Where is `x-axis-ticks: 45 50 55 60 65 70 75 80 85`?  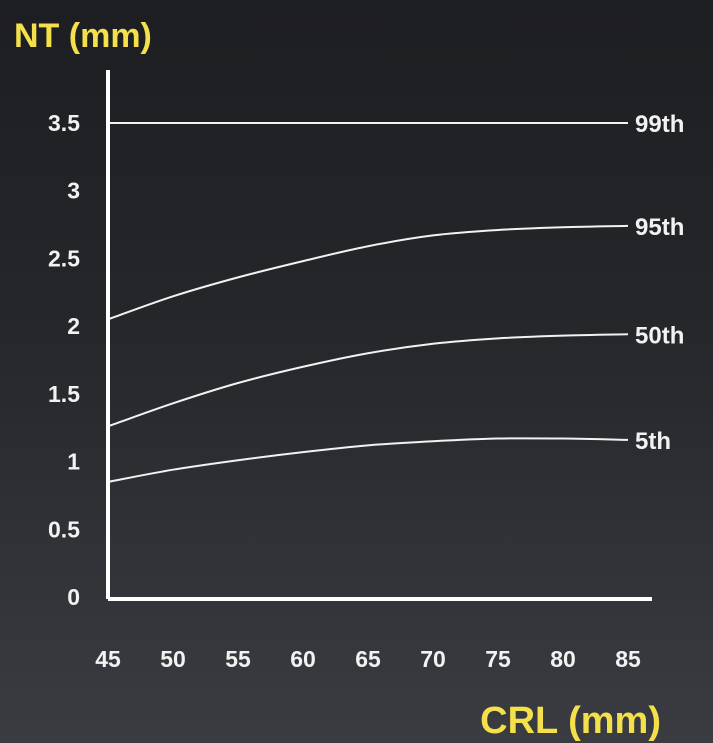
x-axis-ticks: 45 50 55 60 65 70 75 80 85 is located at coordinates (368, 659).